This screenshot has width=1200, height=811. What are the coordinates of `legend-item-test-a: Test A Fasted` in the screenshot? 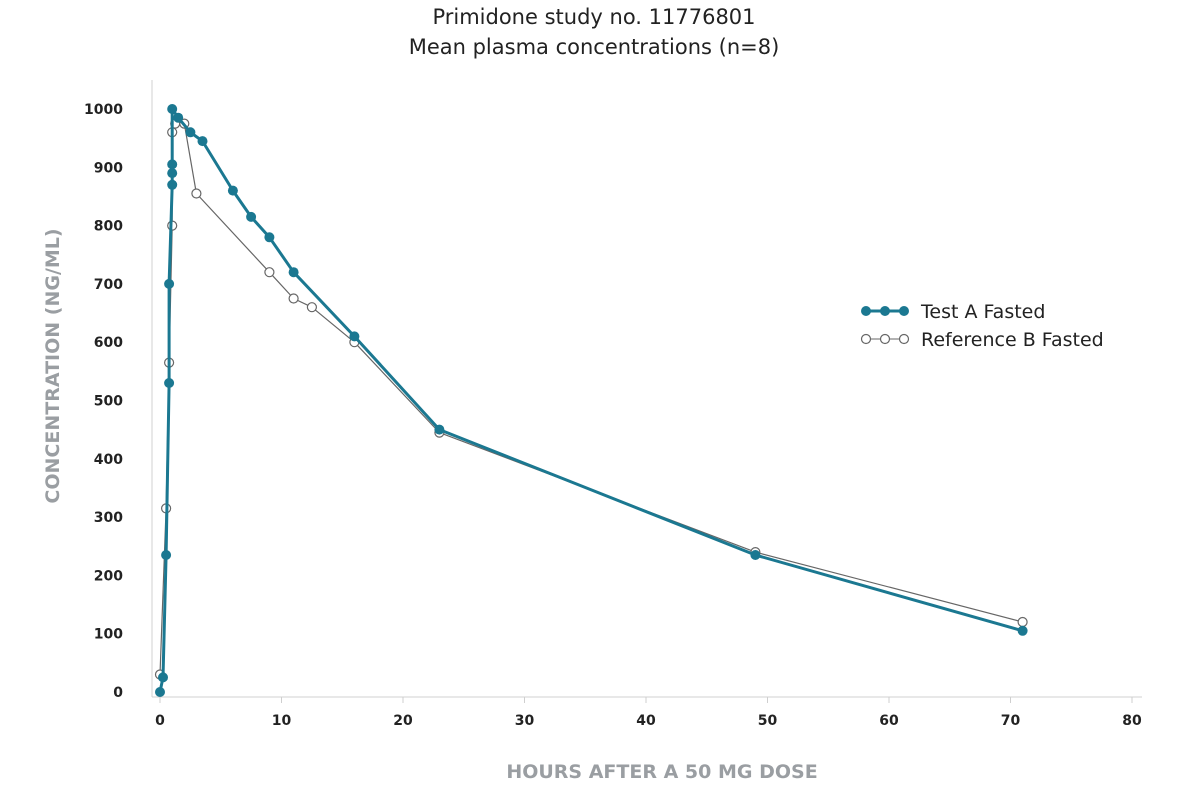 It's located at (953, 312).